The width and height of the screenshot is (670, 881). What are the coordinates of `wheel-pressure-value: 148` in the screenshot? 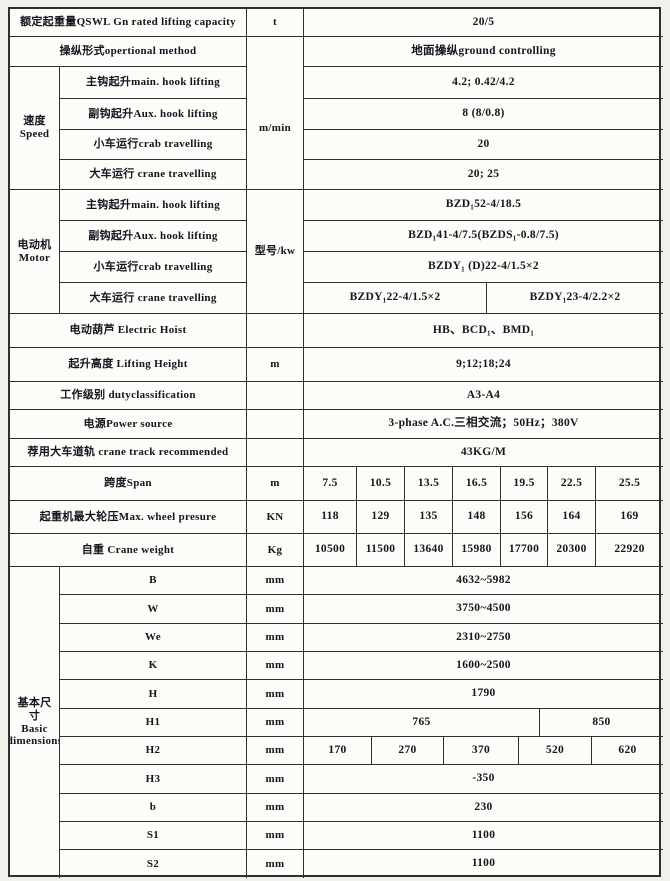 It's located at (477, 517).